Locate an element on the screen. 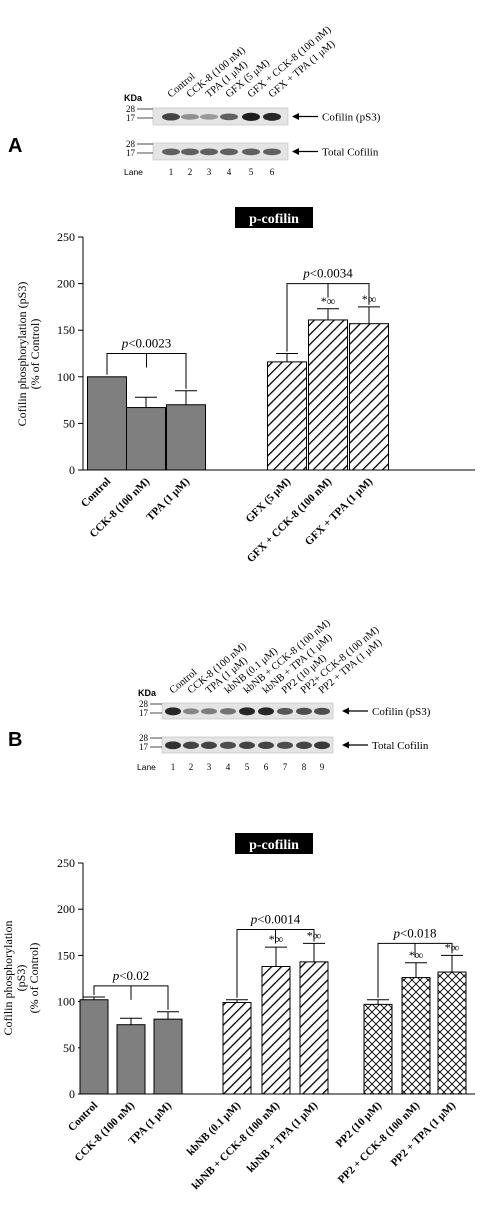 The height and width of the screenshot is (1229, 484). y-axis-label: Cofilin phosphorylation (pS3) is located at coordinates (22, 354).